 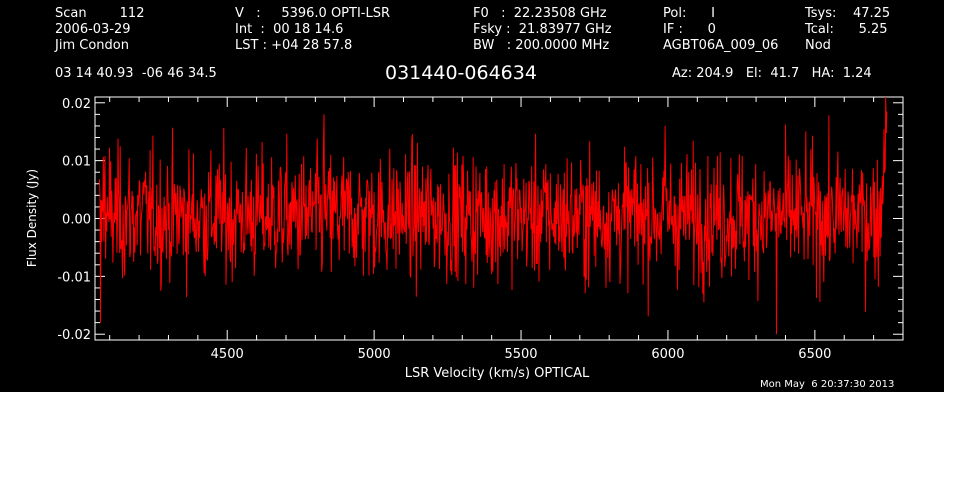 What do you see at coordinates (289, 29) in the screenshot?
I see `header-int: Int : 00 18 14.6` at bounding box center [289, 29].